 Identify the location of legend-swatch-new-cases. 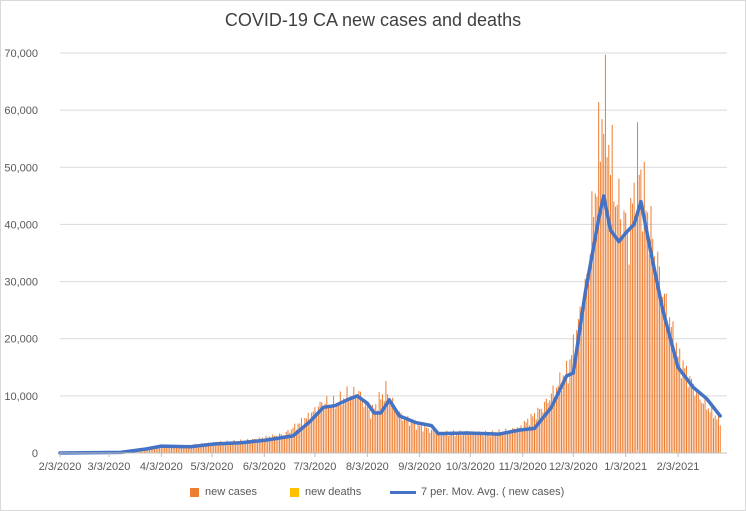
(194, 492).